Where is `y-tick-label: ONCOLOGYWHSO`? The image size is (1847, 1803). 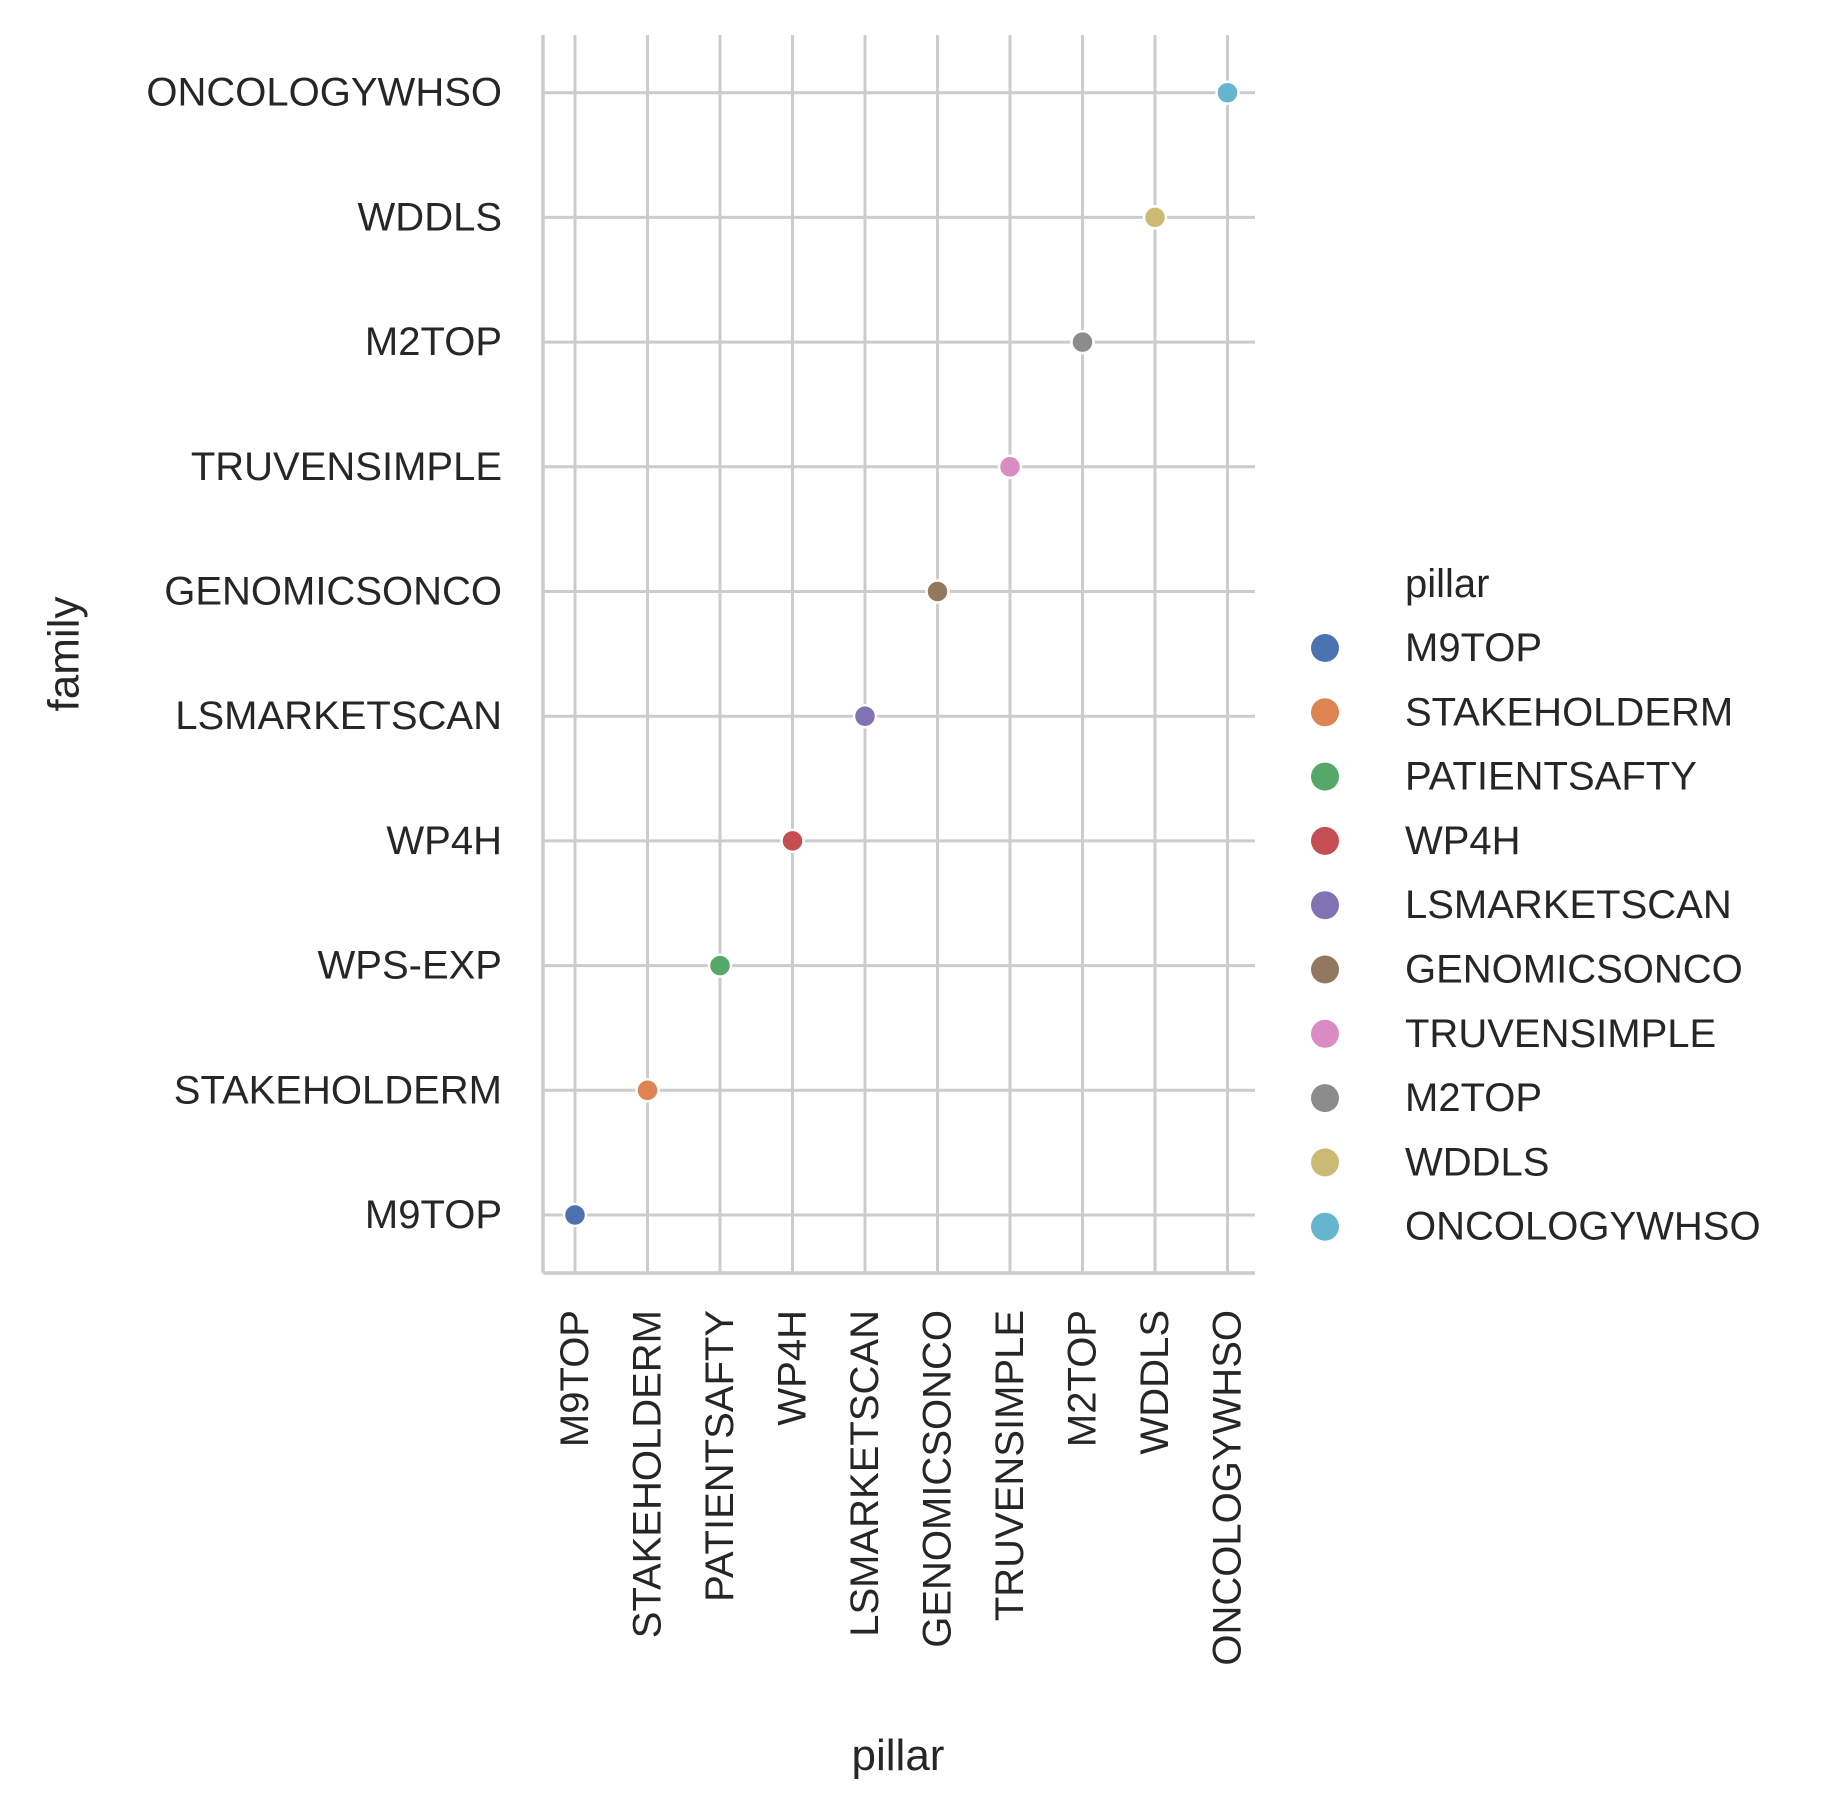 y-tick-label: ONCOLOGYWHSO is located at coordinates (324, 93).